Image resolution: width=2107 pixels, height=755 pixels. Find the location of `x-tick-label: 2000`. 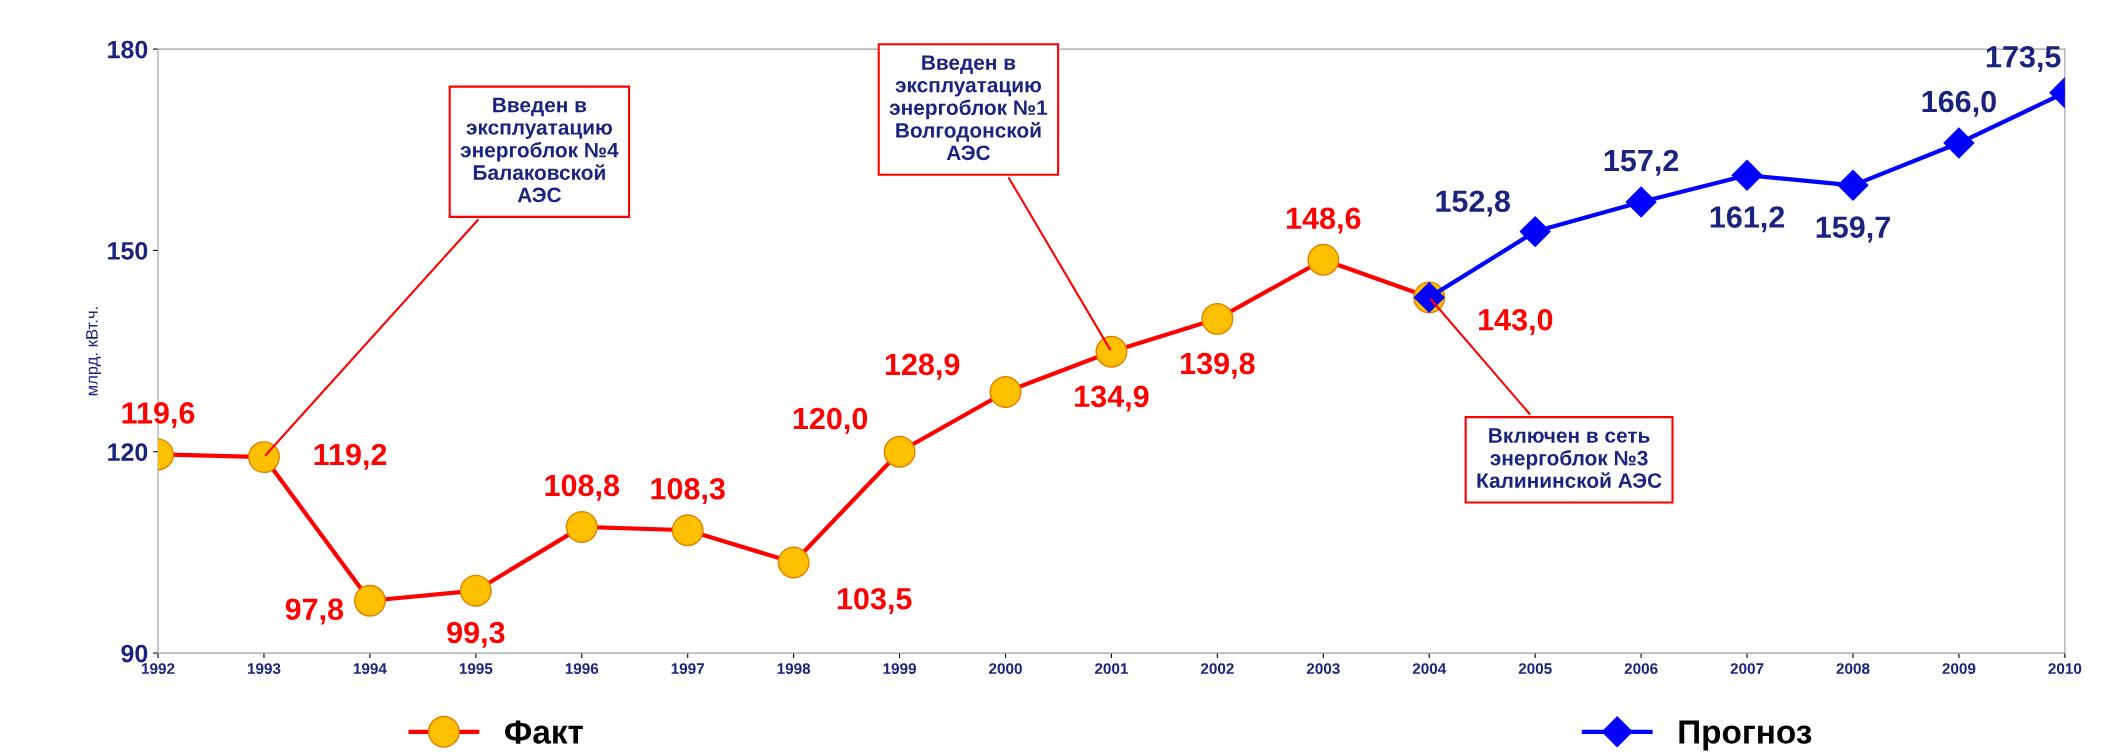

x-tick-label: 2000 is located at coordinates (1005, 669).